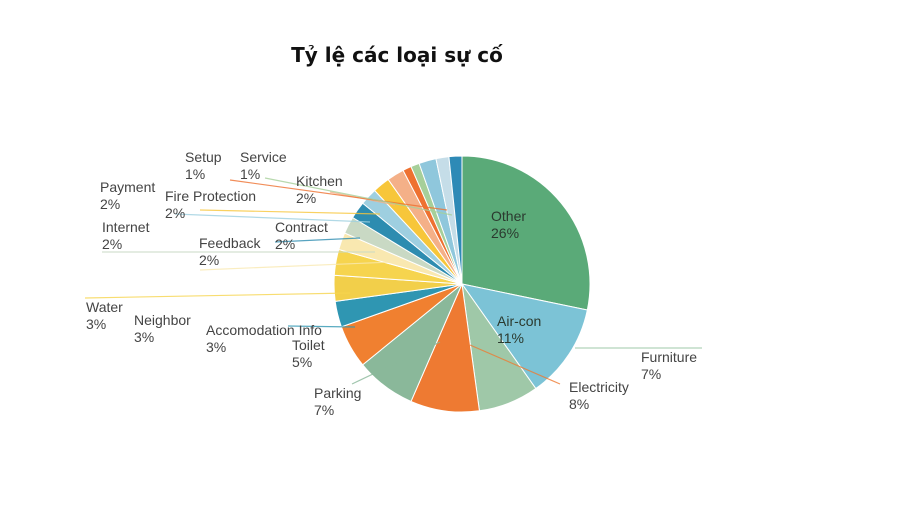  I want to click on slice-label-service: Service 1%, so click(263, 165).